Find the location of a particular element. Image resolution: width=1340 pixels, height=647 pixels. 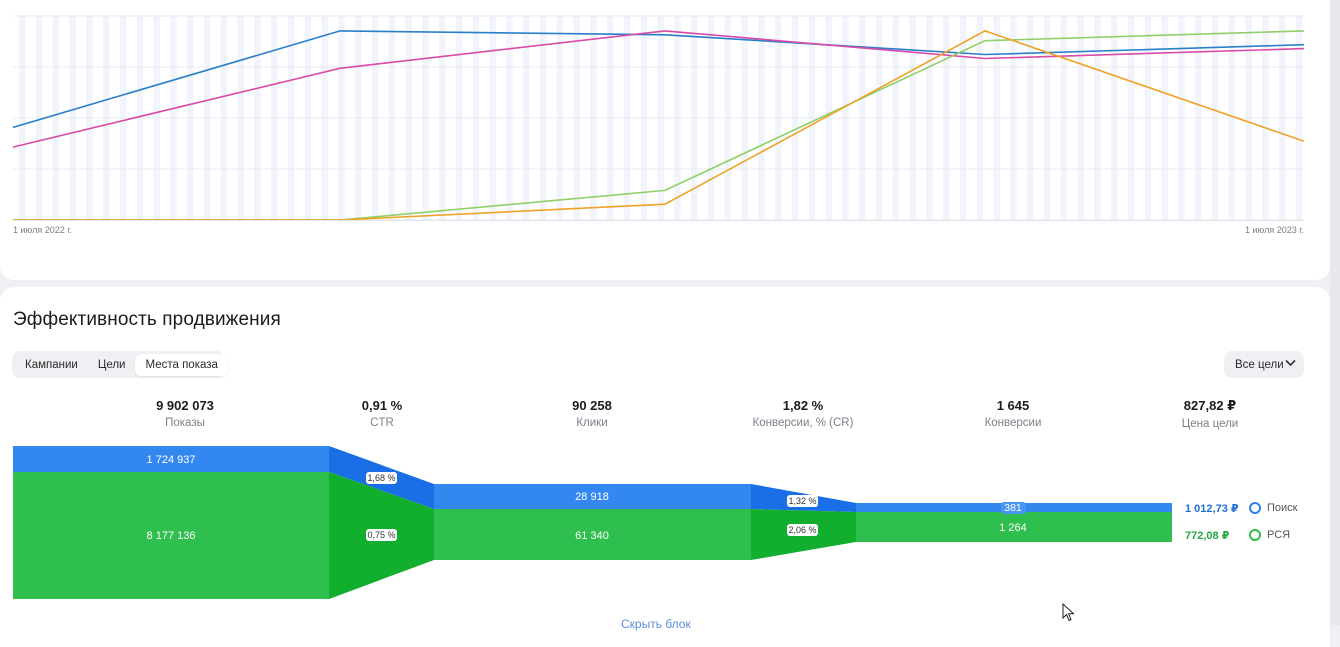

hide-block-link: Скрыть блок is located at coordinates (656, 624).